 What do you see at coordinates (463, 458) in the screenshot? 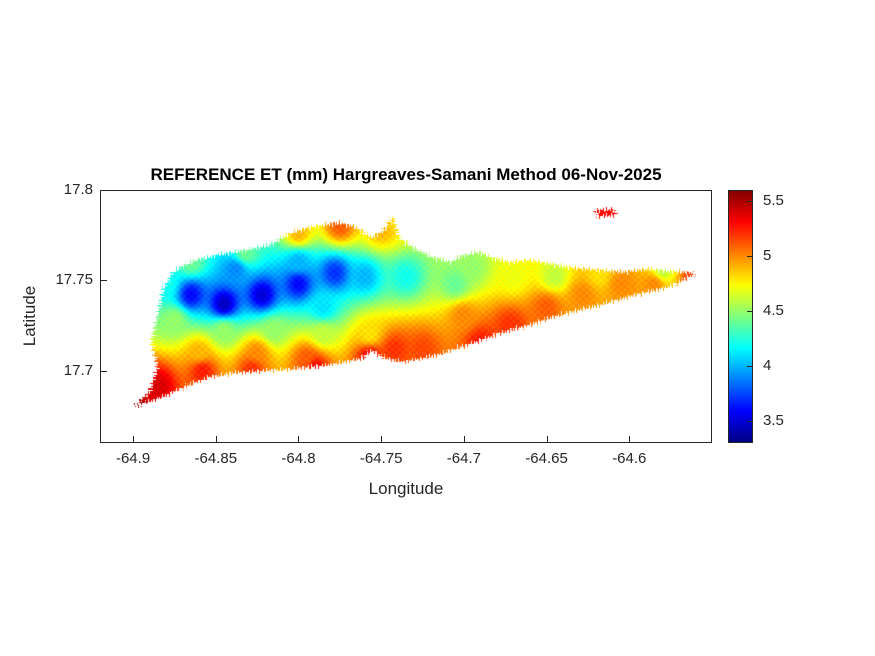
I see `x-tick-label: -64.7` at bounding box center [463, 458].